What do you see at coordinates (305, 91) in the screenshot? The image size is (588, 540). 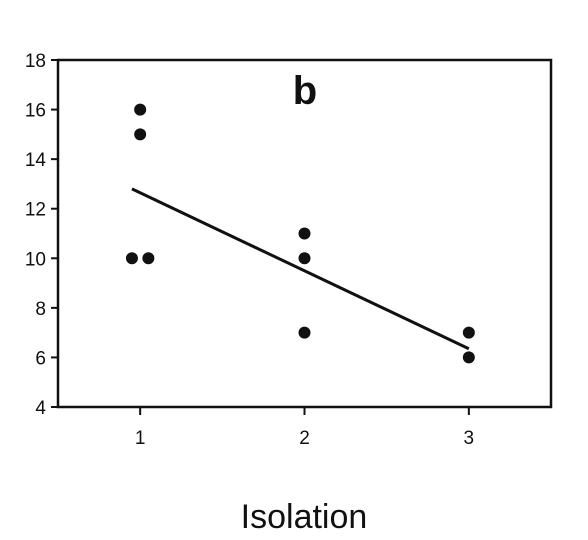 I see `panel-label: b` at bounding box center [305, 91].